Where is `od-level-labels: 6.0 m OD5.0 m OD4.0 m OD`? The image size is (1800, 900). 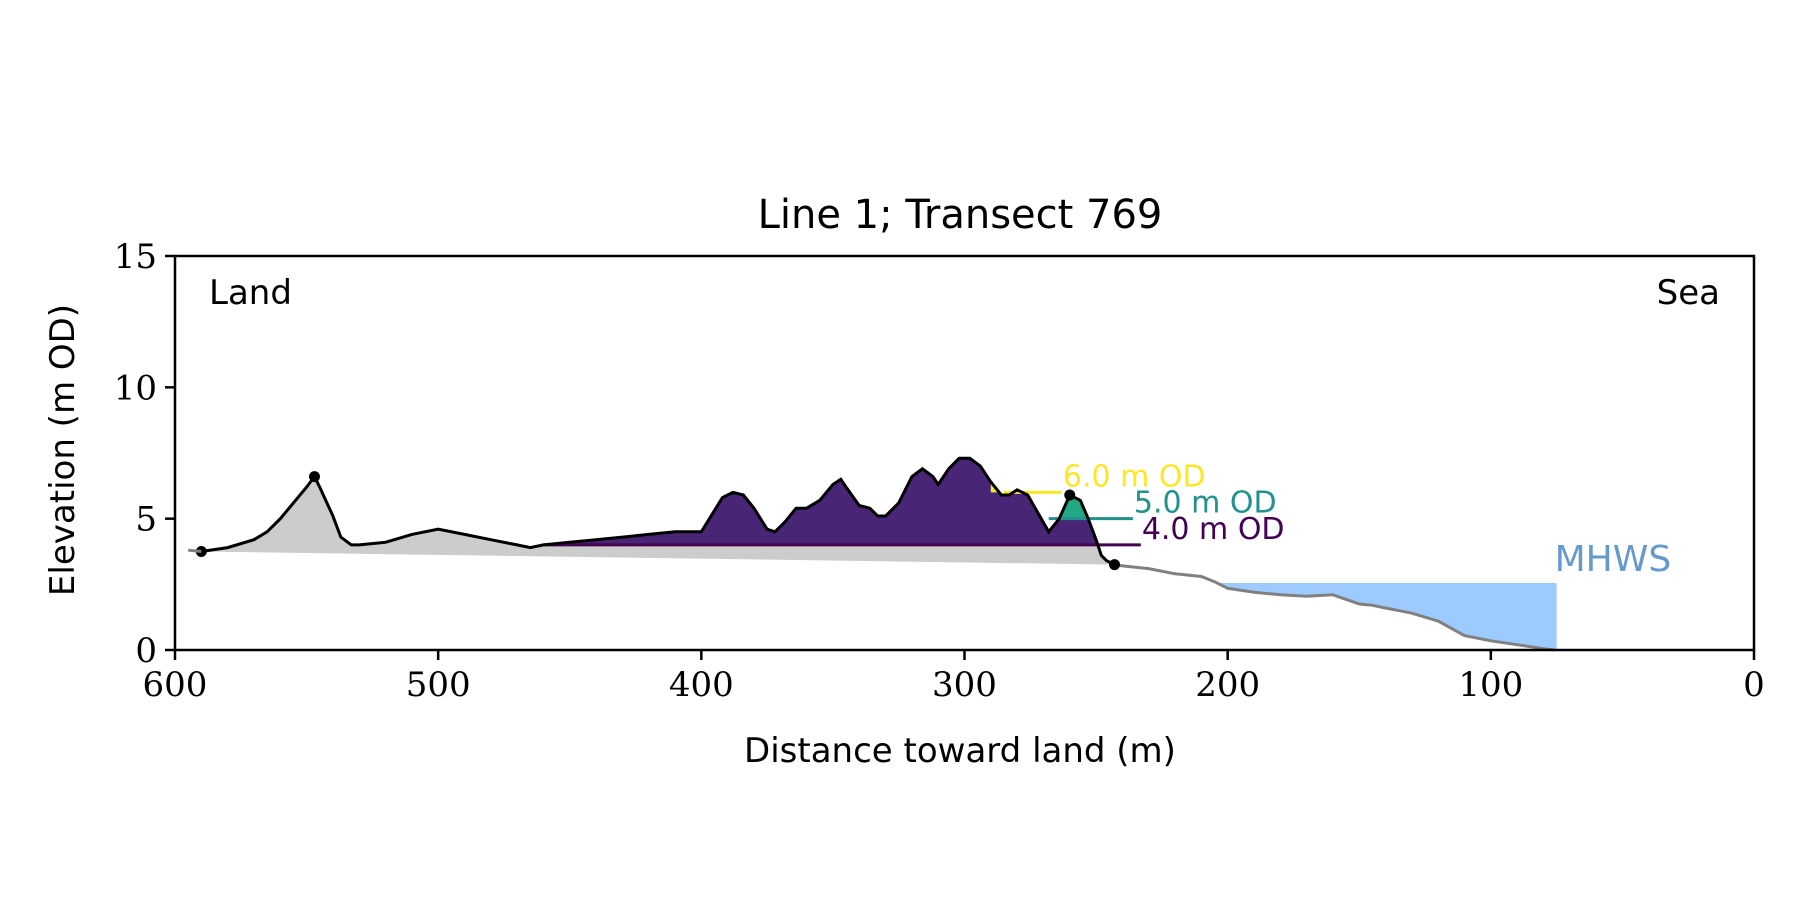
od-level-labels: 6.0 m OD5.0 m OD4.0 m OD is located at coordinates (1174, 503).